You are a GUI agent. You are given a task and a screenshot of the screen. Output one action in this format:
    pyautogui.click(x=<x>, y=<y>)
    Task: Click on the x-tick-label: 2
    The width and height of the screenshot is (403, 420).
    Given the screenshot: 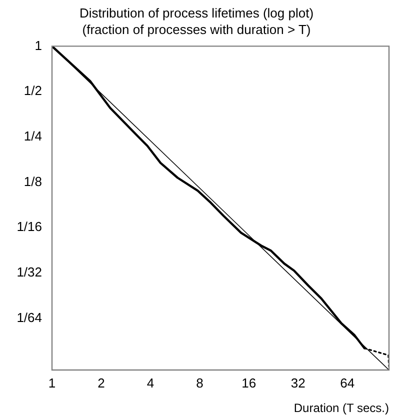 What is the action you would take?
    pyautogui.click(x=101, y=382)
    